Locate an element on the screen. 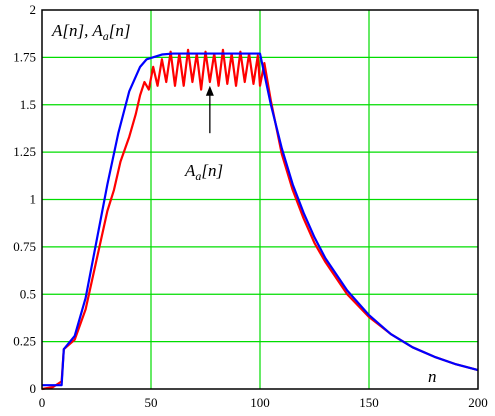 This screenshot has height=416, width=495. annotation-arrow-head is located at coordinates (209, 90).